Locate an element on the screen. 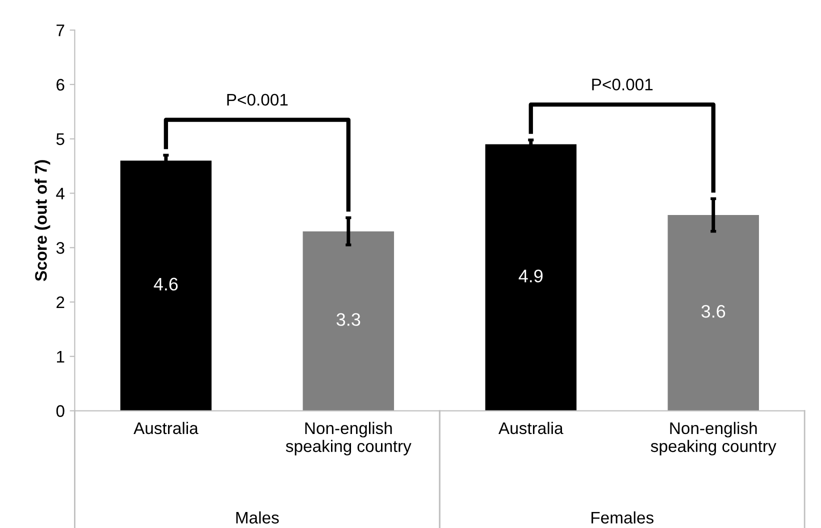 This screenshot has height=528, width=821. data-label: 3.3 is located at coordinates (348, 319).